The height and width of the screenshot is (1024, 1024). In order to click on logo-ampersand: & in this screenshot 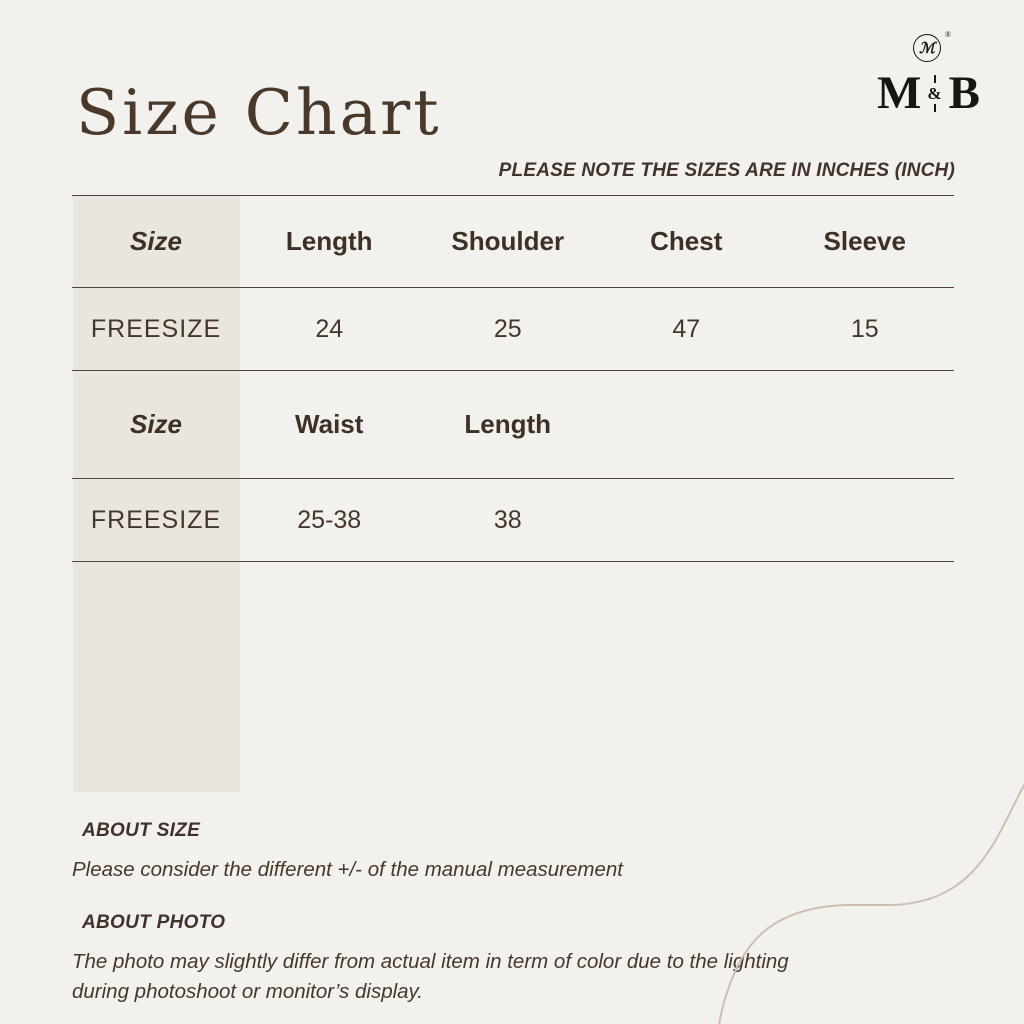, I will do `click(934, 93)`.